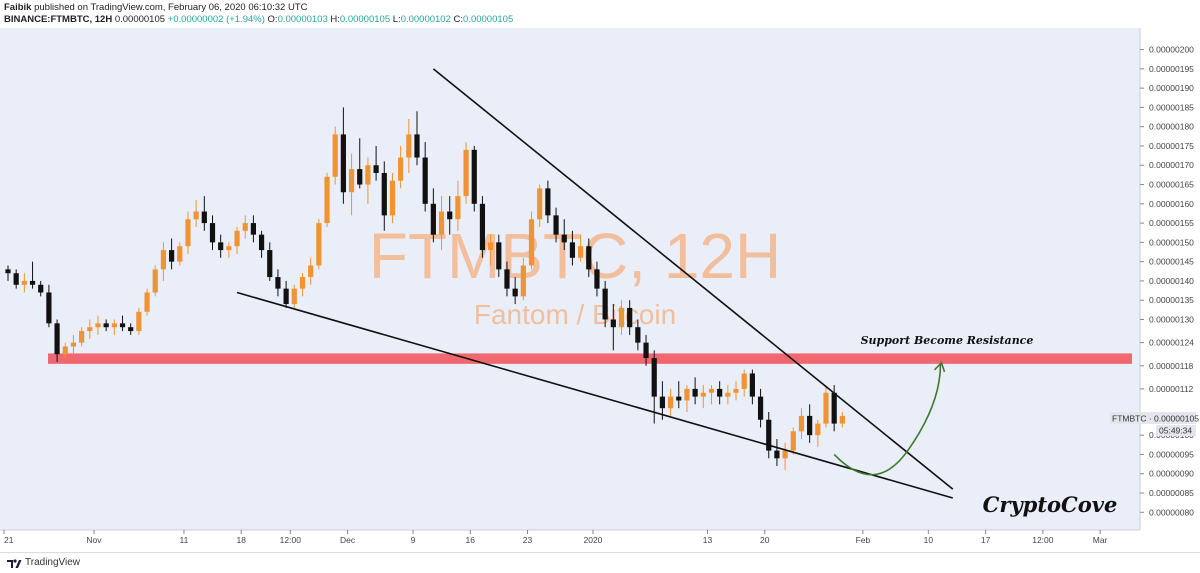 The image size is (1200, 573). I want to click on y-tick-label: 0.00000085, so click(1171, 493).